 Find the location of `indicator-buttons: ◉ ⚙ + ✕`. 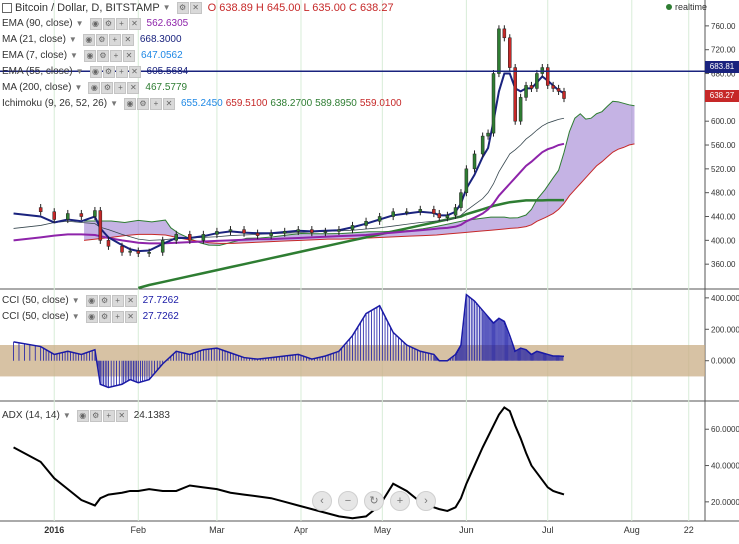

indicator-buttons: ◉ ⚙ + ✕ is located at coordinates (109, 56).